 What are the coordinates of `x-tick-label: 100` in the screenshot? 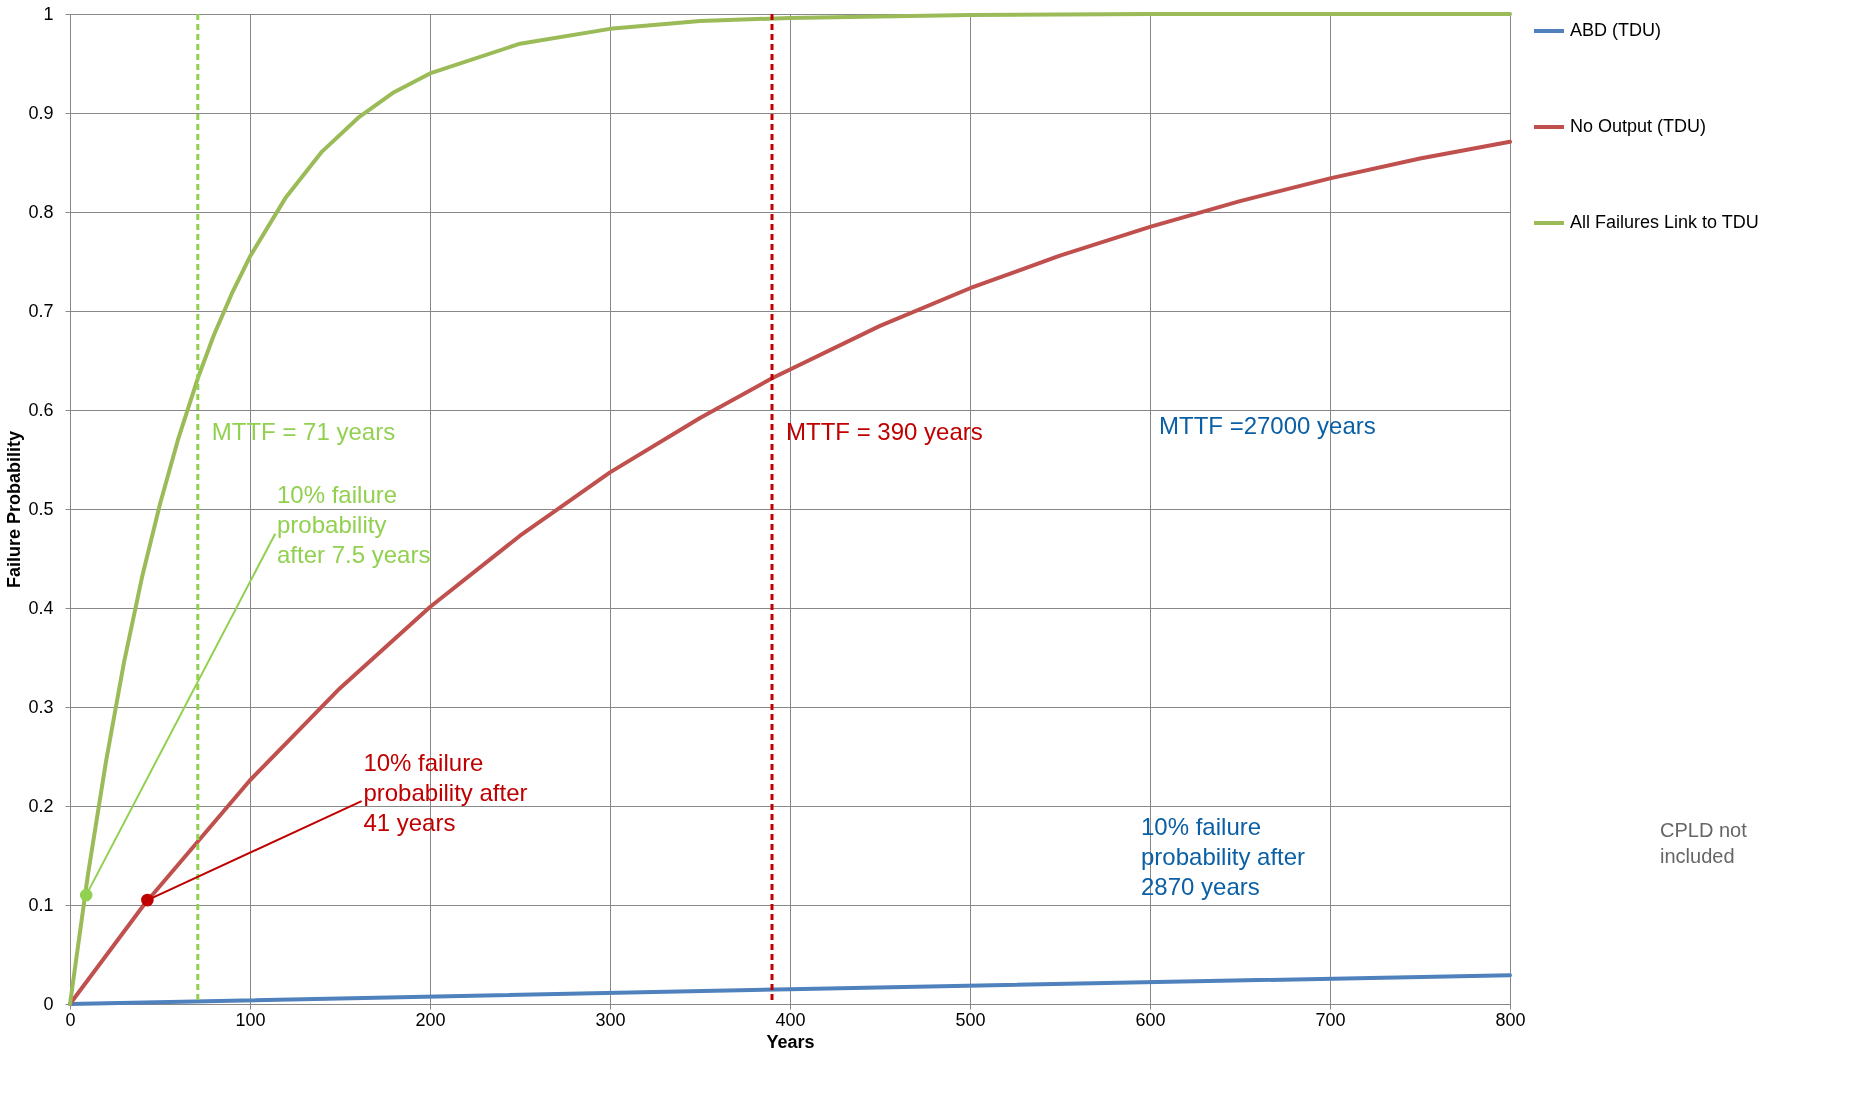 It's located at (250, 1019).